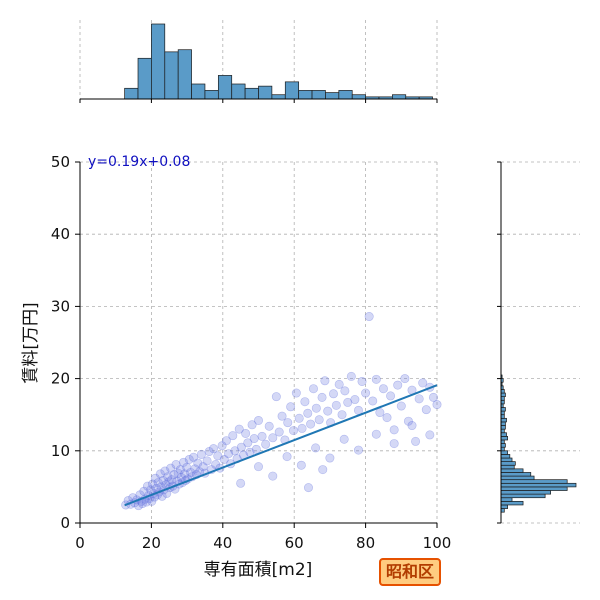 This screenshot has height=600, width=600. Describe the element at coordinates (437, 543) in the screenshot. I see `x-tick-label: 100` at that location.